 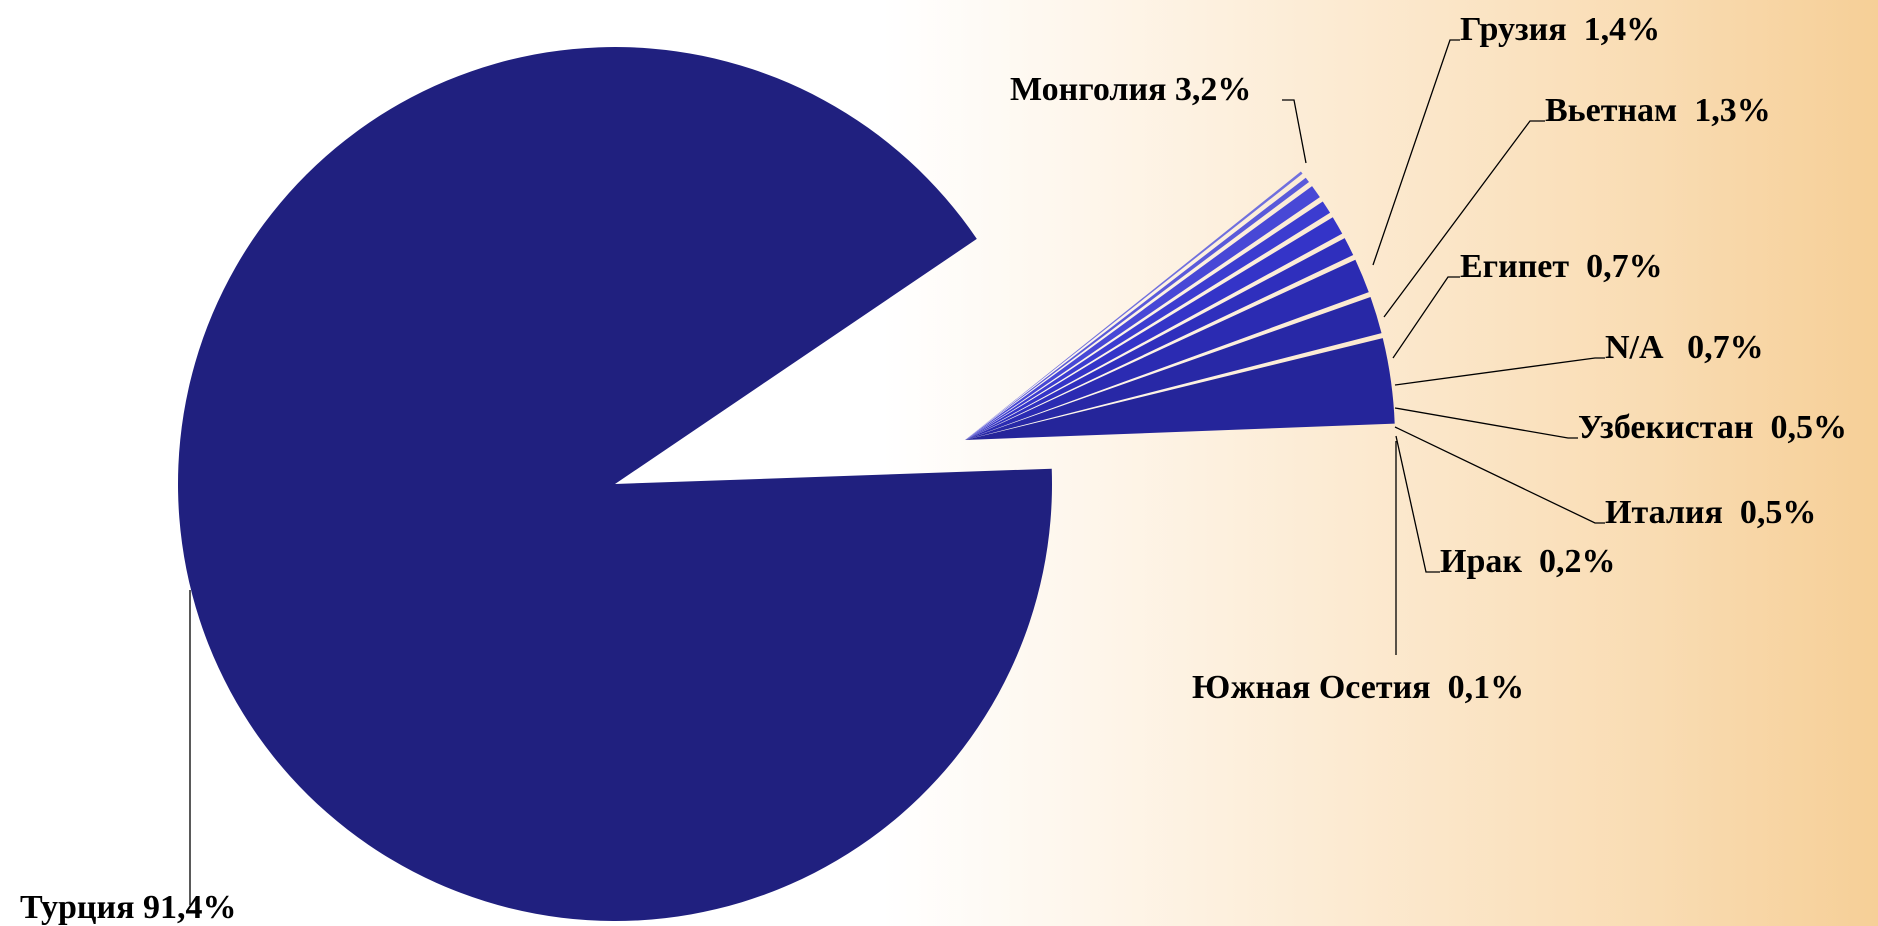 I want to click on data-label: Южная Осетия 0,1%, so click(x=1358, y=687).